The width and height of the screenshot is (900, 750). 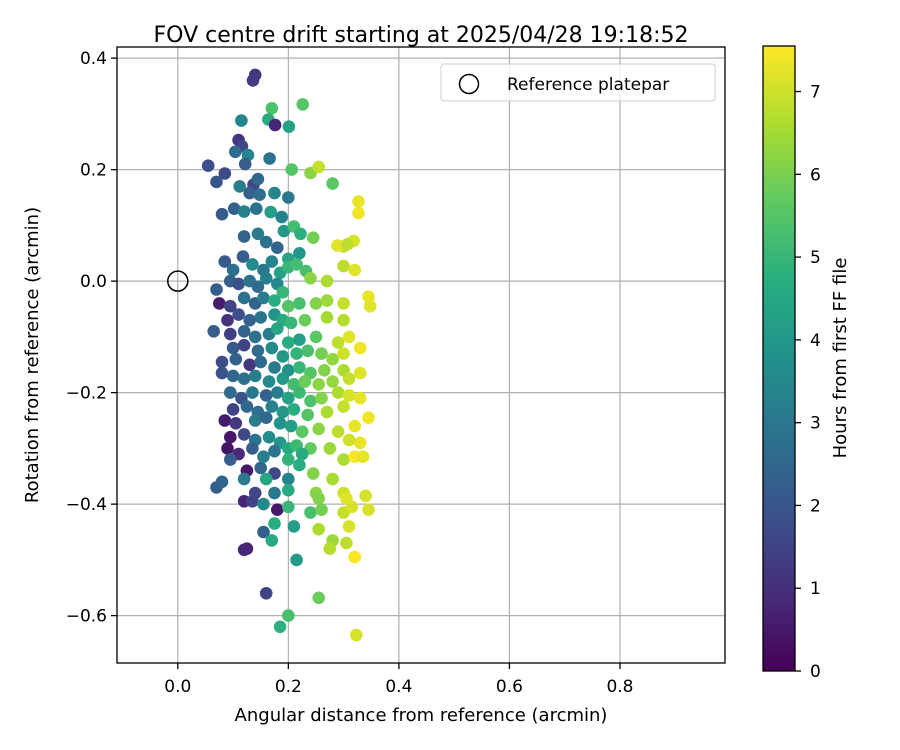 I want to click on x-tick-label: 0.4, so click(x=398, y=687).